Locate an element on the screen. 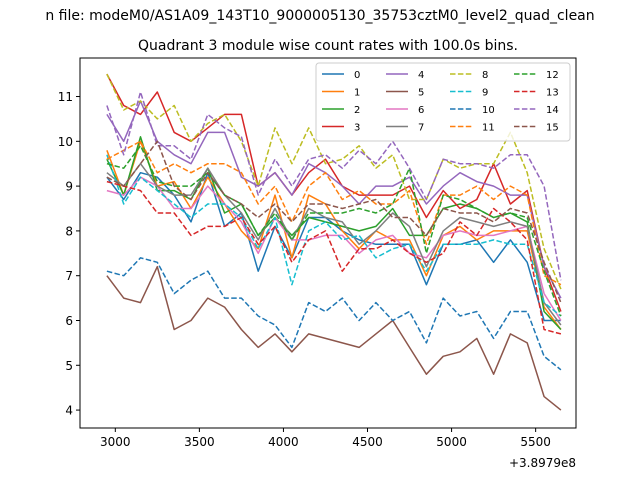 The height and width of the screenshot is (480, 640). legend-box is located at coordinates (443, 102).